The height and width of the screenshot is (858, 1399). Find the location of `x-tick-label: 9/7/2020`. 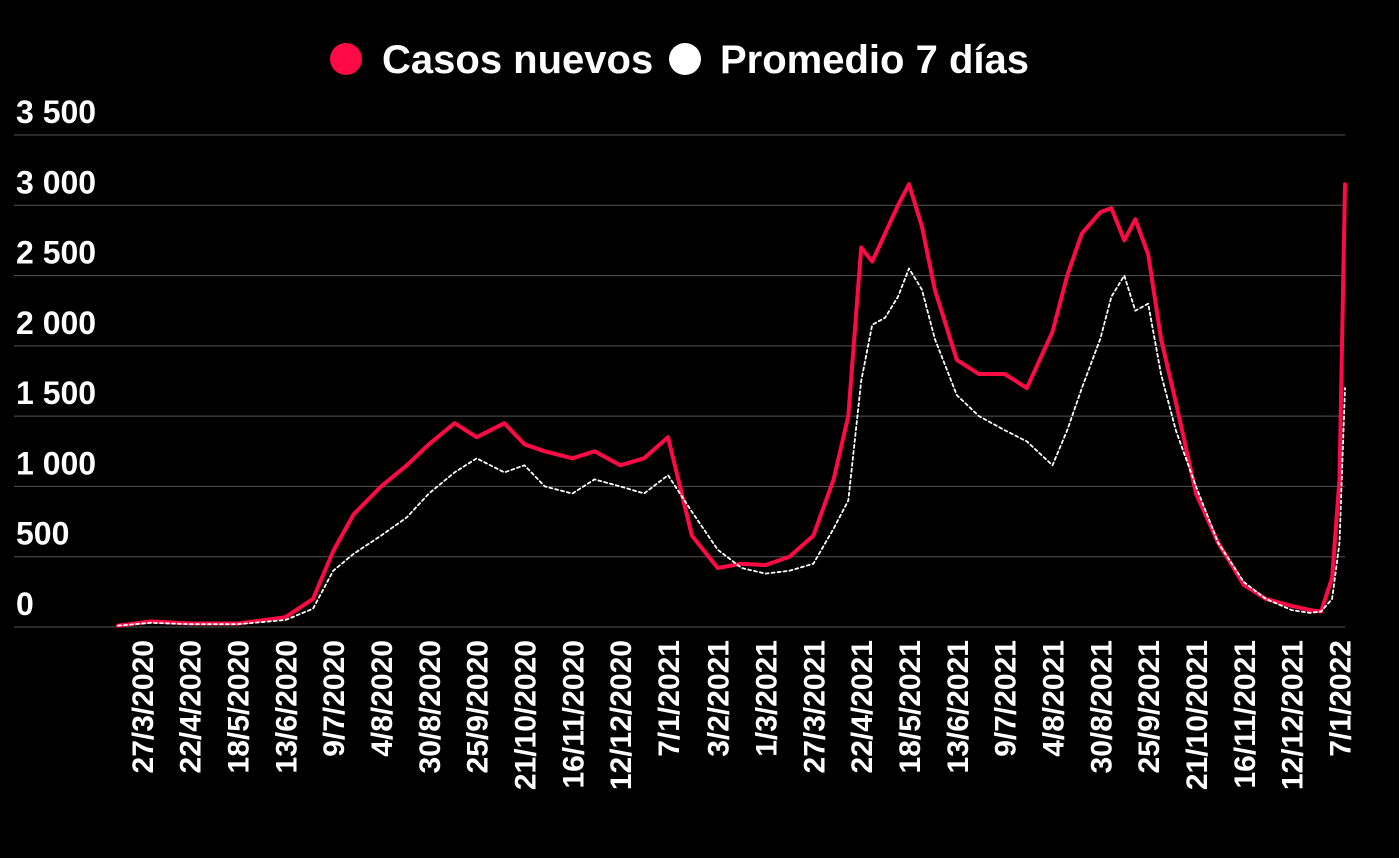

x-tick-label: 9/7/2020 is located at coordinates (334, 698).